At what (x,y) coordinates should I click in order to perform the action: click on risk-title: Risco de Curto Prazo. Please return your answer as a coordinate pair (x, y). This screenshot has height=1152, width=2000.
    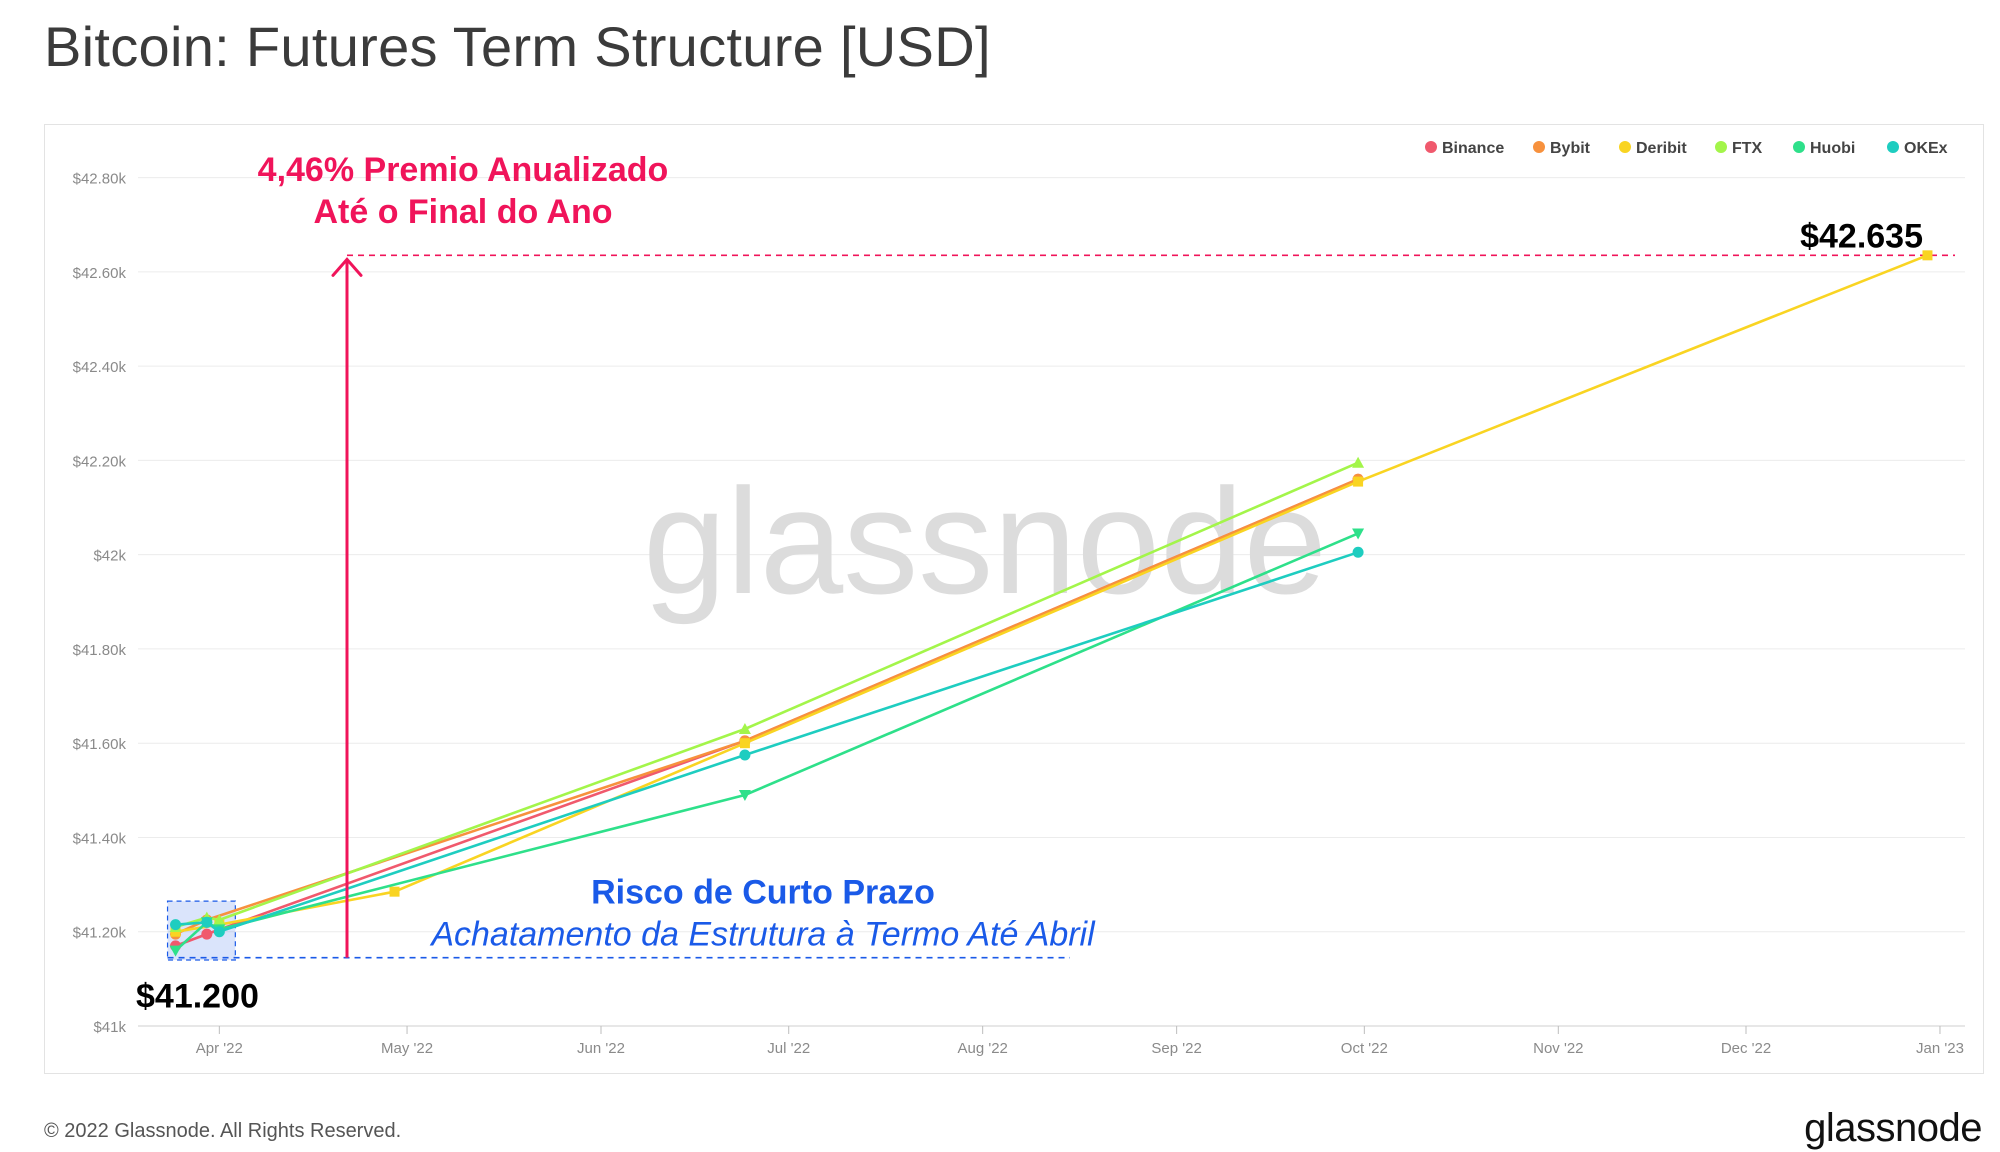
    Looking at the image, I should click on (763, 893).